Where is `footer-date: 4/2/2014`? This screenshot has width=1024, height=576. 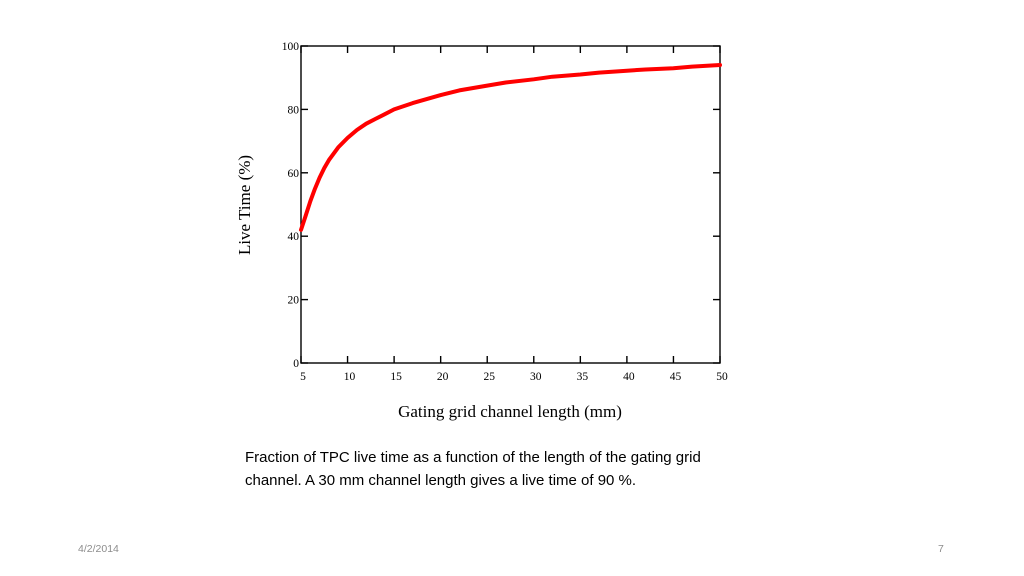
footer-date: 4/2/2014 is located at coordinates (98, 549).